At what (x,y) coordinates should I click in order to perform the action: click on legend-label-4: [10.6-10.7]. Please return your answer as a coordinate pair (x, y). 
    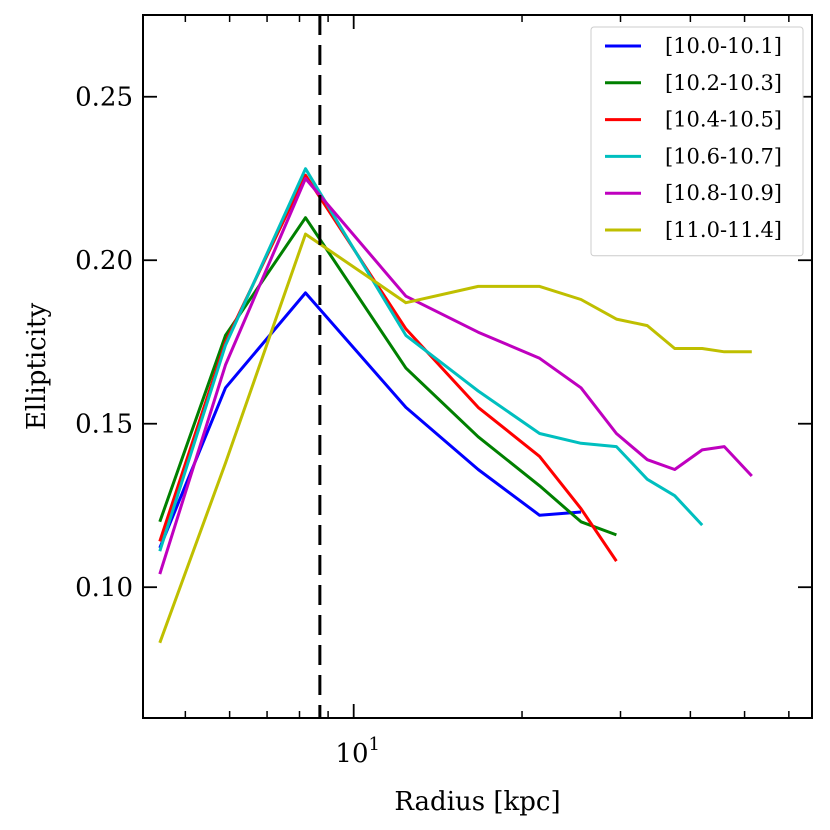
    Looking at the image, I should click on (723, 156).